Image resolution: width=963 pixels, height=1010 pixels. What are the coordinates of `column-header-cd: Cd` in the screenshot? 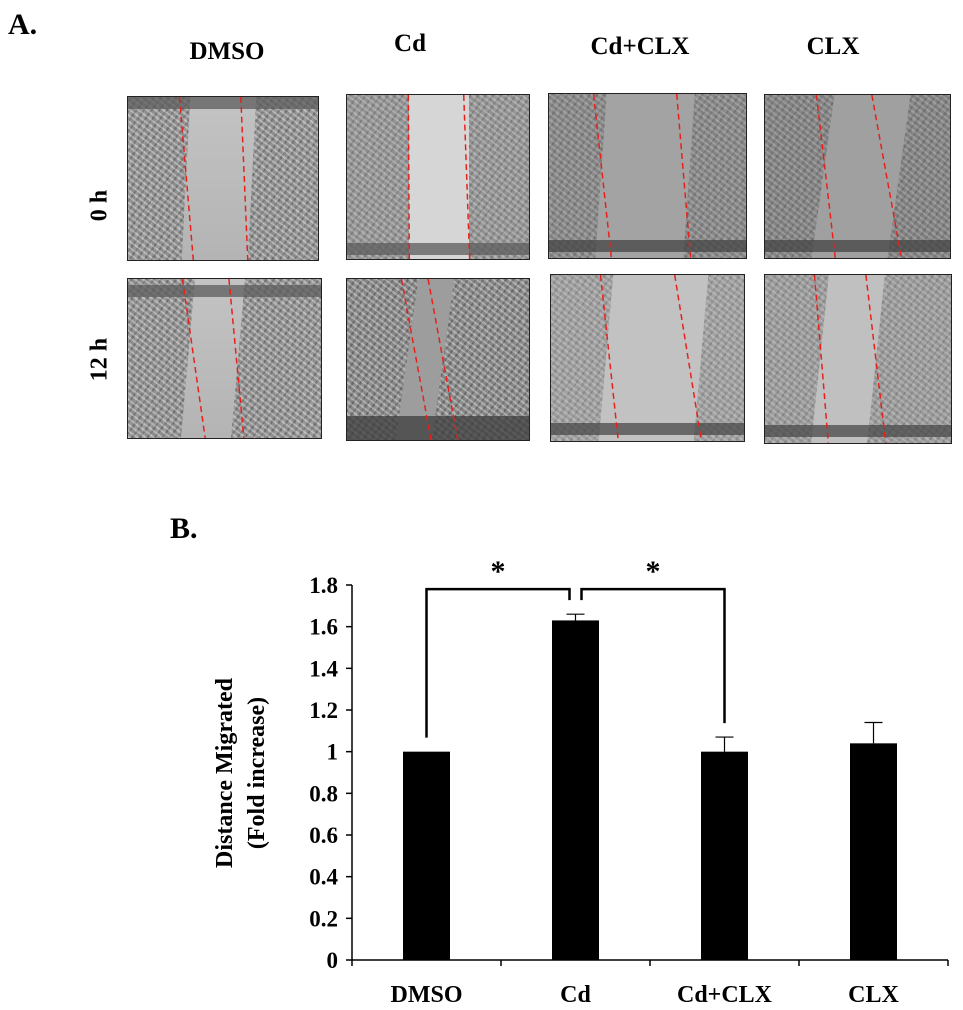 It's located at (410, 43).